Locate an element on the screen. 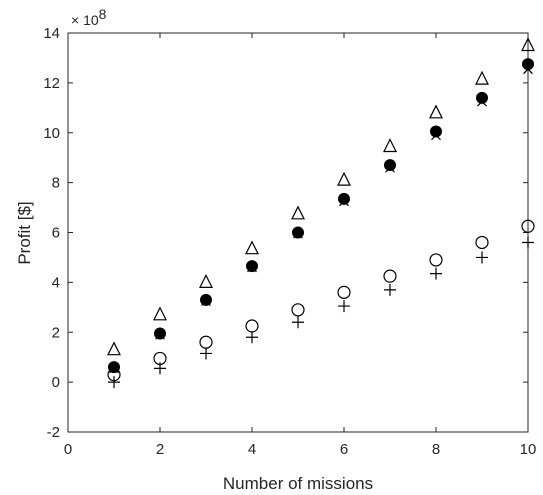 Image resolution: width=543 pixels, height=495 pixels. y-tick-label: 8 is located at coordinates (56, 183).